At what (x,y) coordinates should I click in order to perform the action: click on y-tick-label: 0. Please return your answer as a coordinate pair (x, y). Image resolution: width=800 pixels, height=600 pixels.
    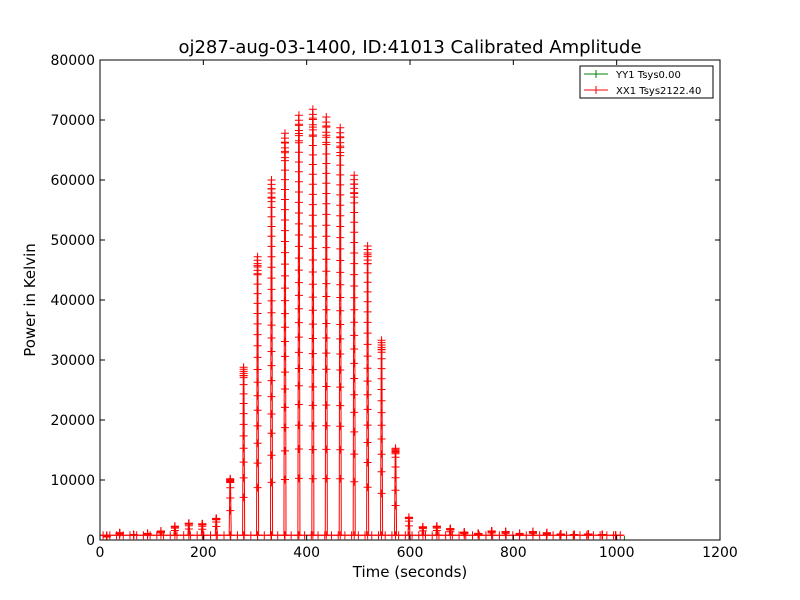
    Looking at the image, I should click on (90, 541).